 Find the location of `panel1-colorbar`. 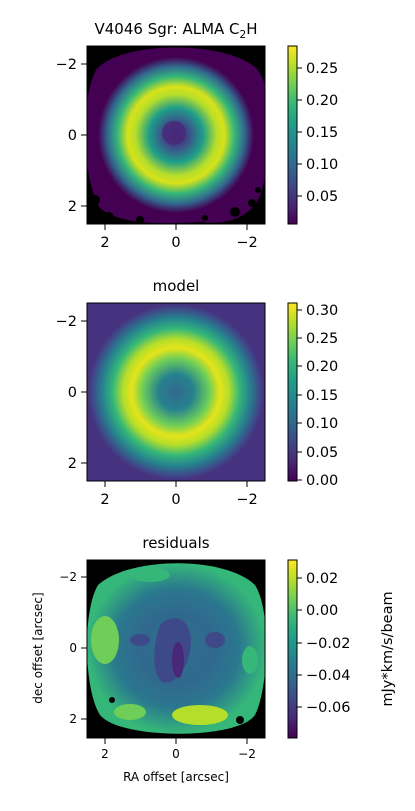

panel1-colorbar is located at coordinates (292, 135).